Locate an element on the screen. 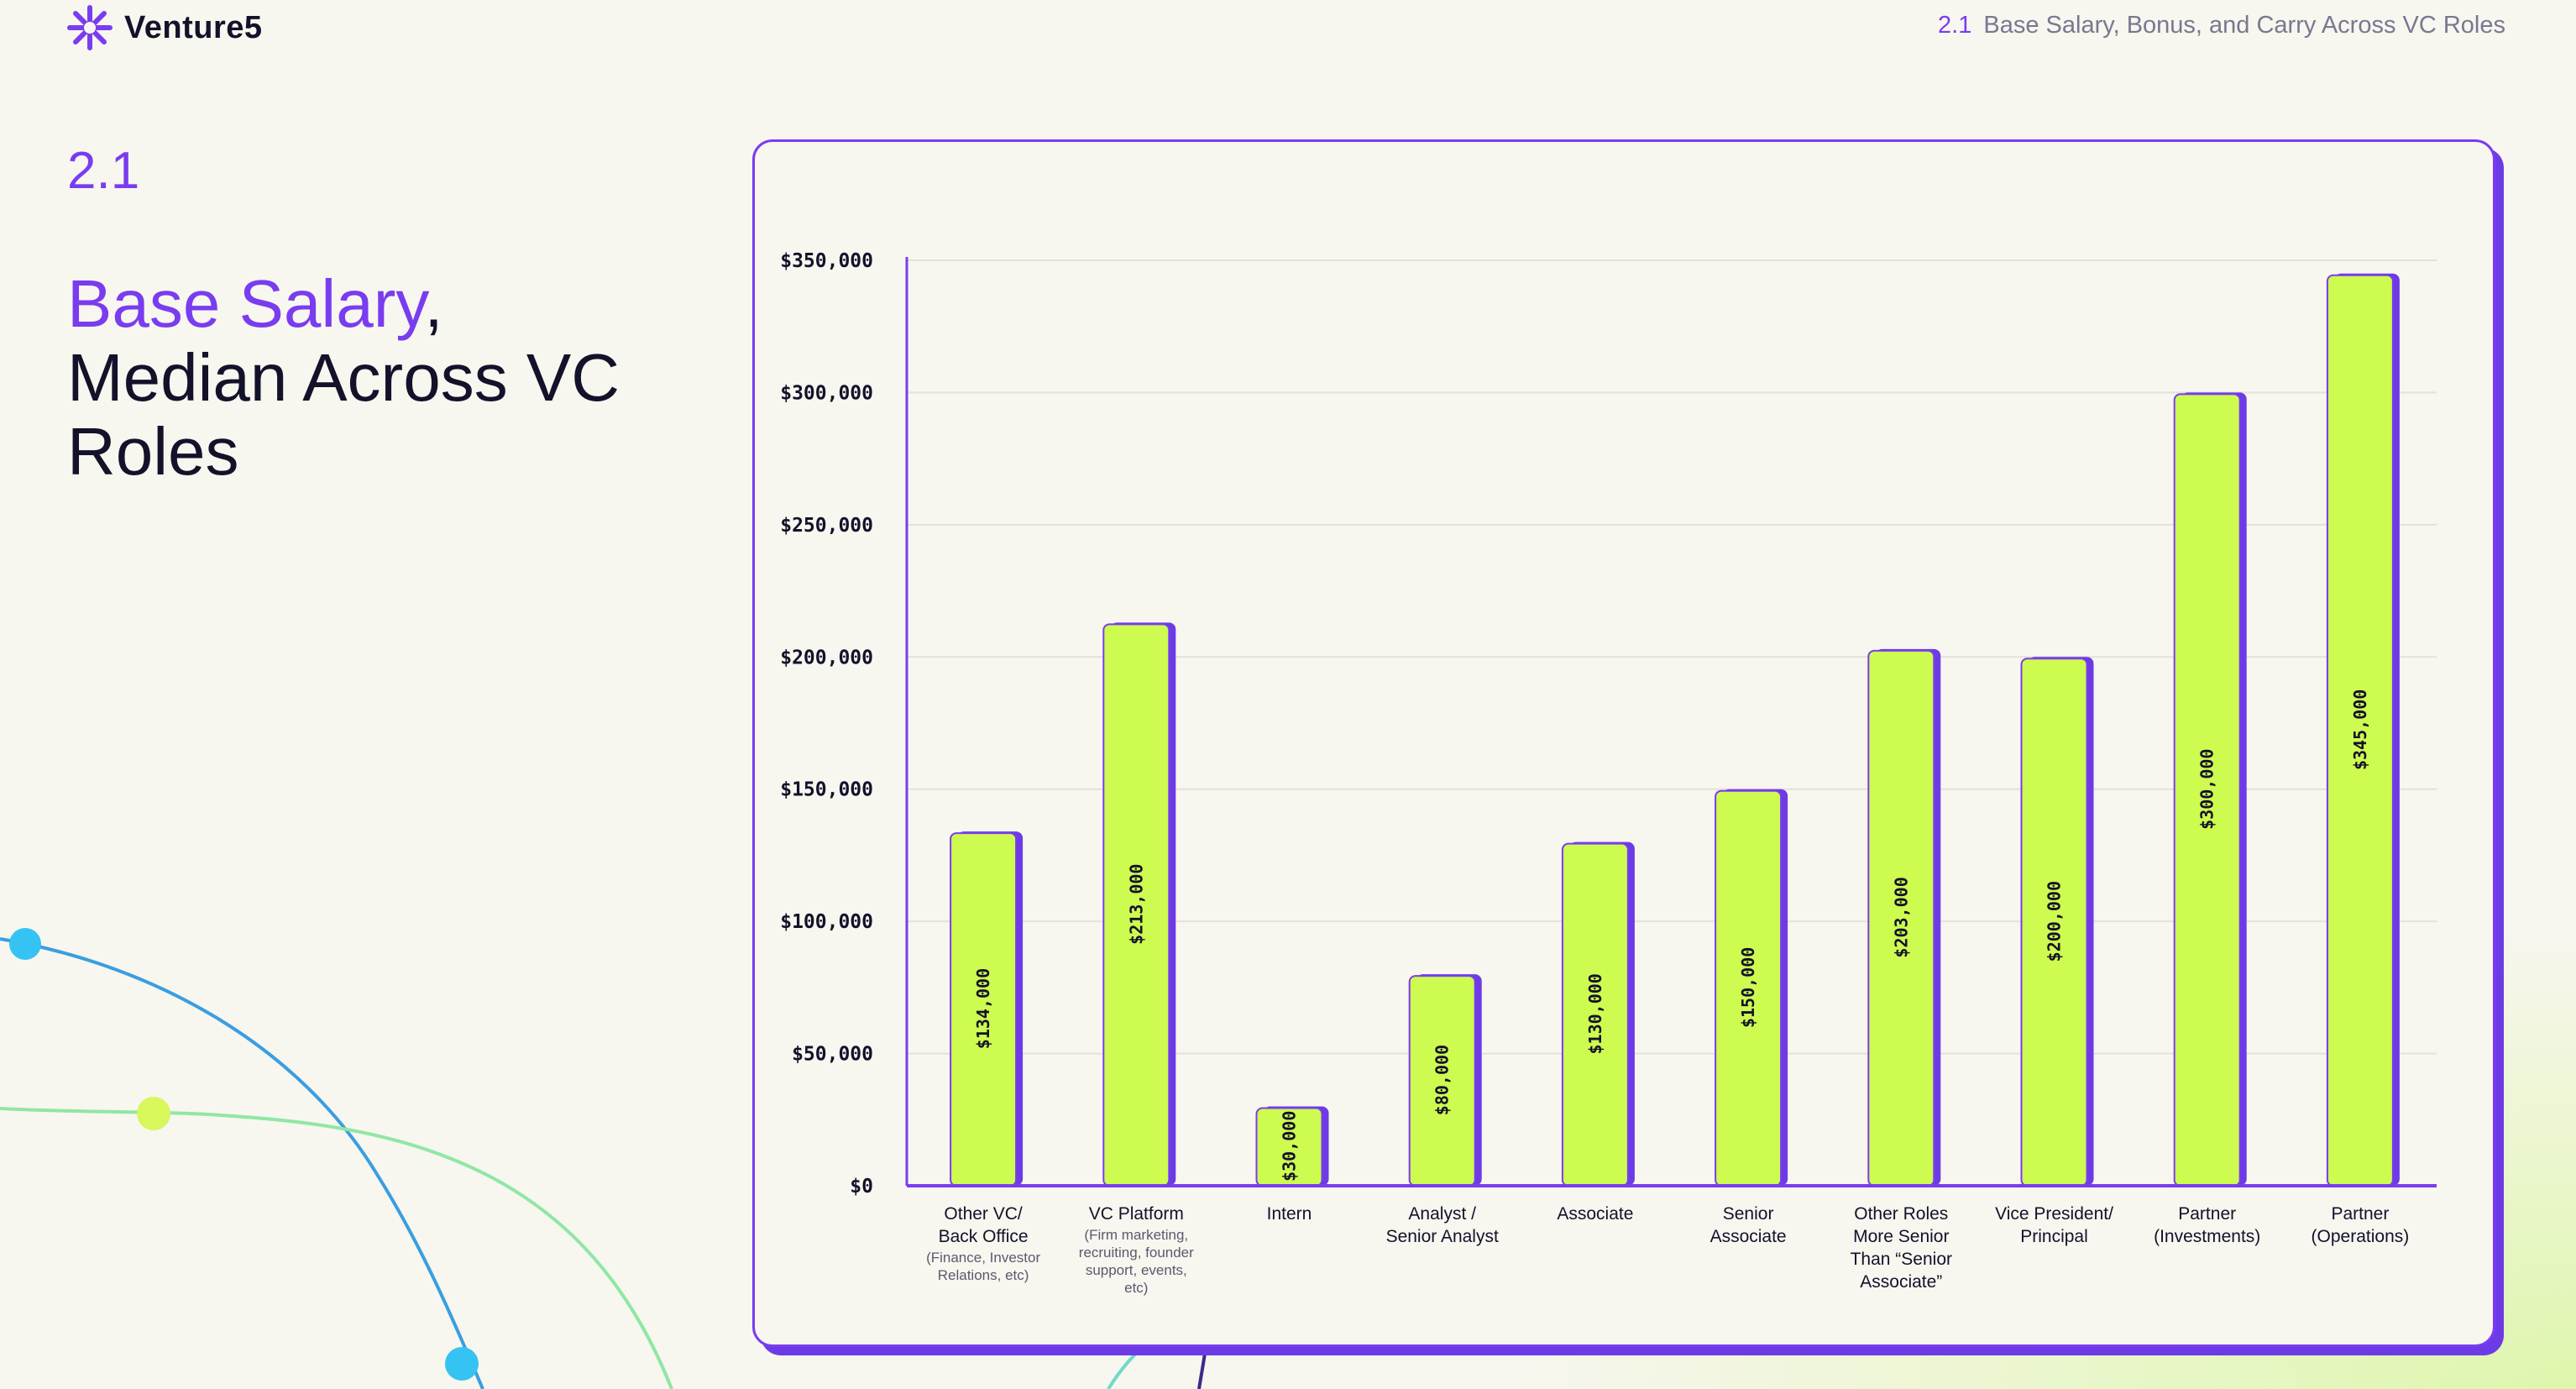 The image size is (2576, 1389). bar-value-label: $200,000 is located at coordinates (2055, 921).